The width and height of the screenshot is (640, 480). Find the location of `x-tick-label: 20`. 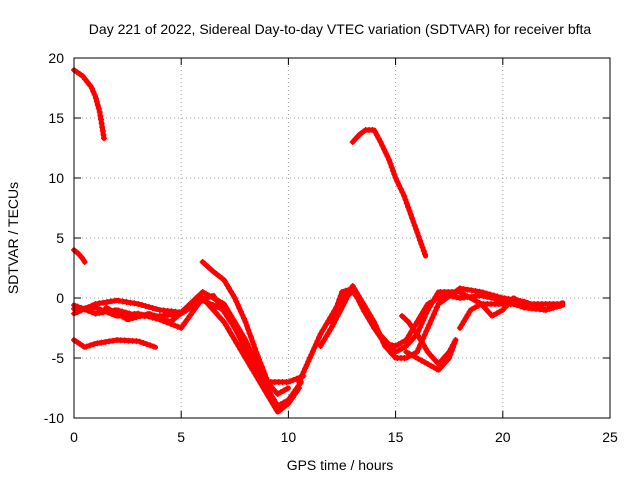

x-tick-label: 20 is located at coordinates (503, 437).